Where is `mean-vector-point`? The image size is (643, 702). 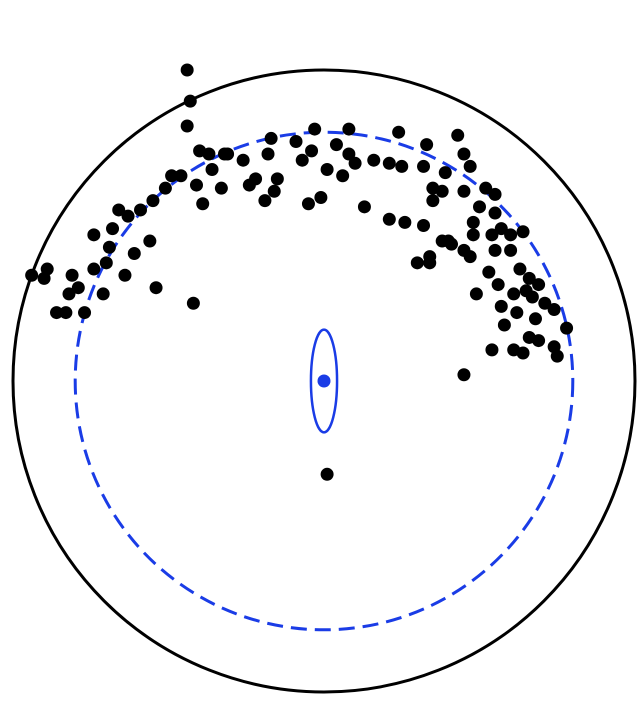
mean-vector-point is located at coordinates (324, 381).